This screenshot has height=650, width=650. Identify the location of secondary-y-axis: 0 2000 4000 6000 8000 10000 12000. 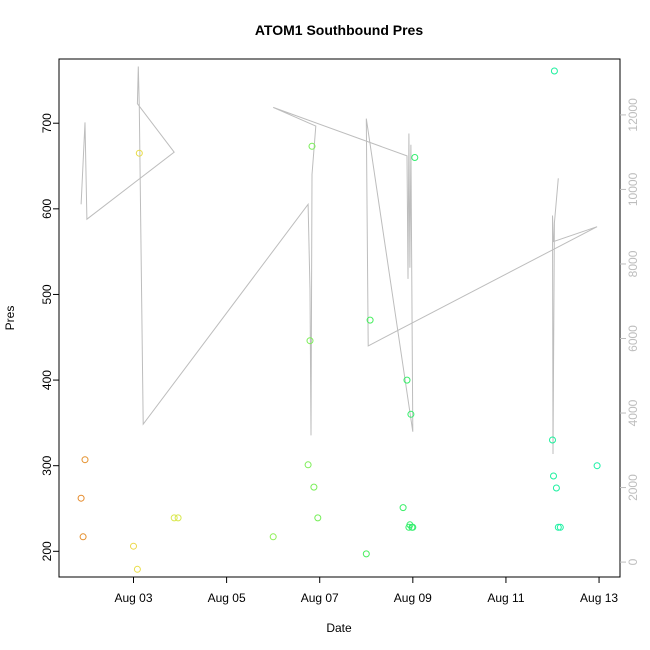
(630, 331).